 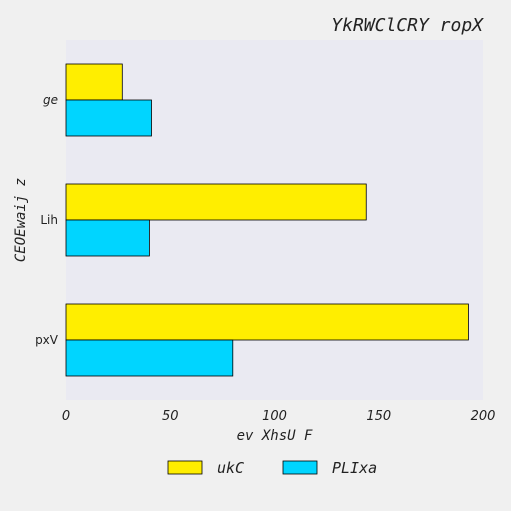 What do you see at coordinates (272, 468) in the screenshot?
I see `legend: ukC PLIxa` at bounding box center [272, 468].